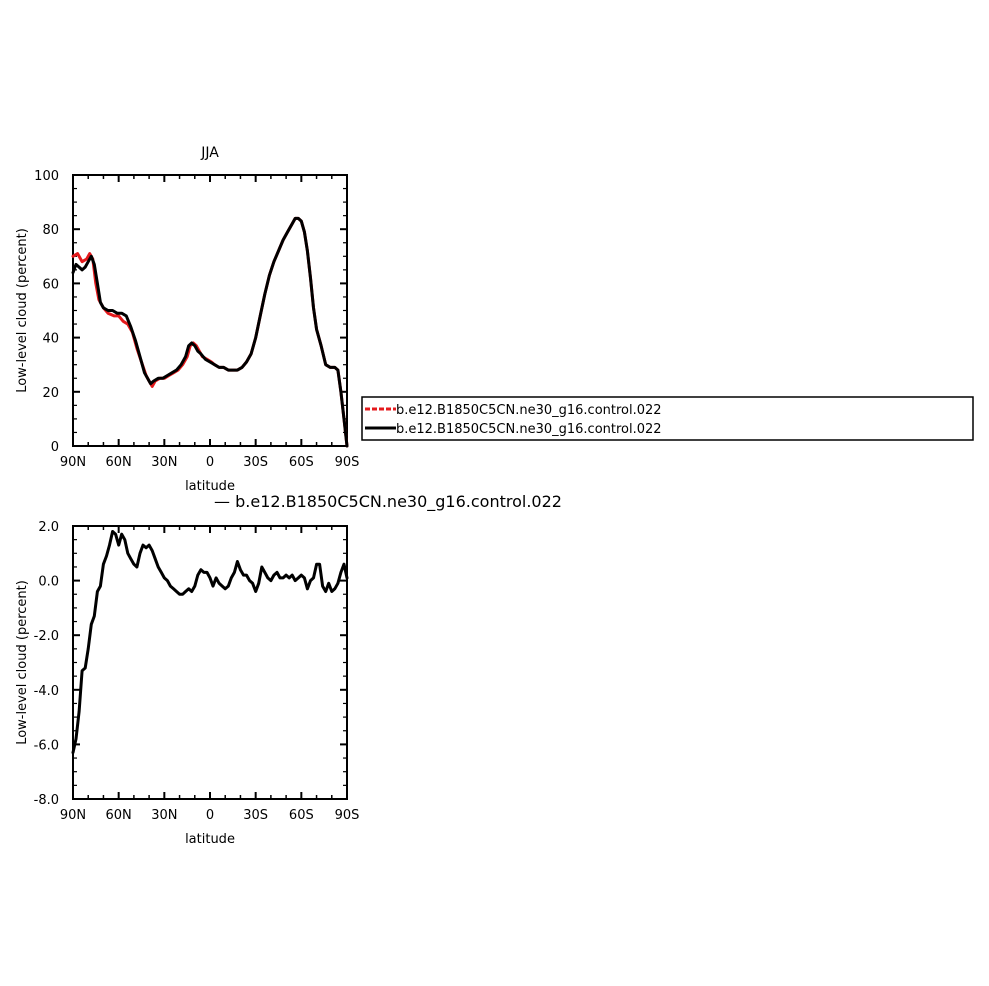  Describe the element at coordinates (46, 691) in the screenshot. I see `y-tick-label: -4.0` at that location.